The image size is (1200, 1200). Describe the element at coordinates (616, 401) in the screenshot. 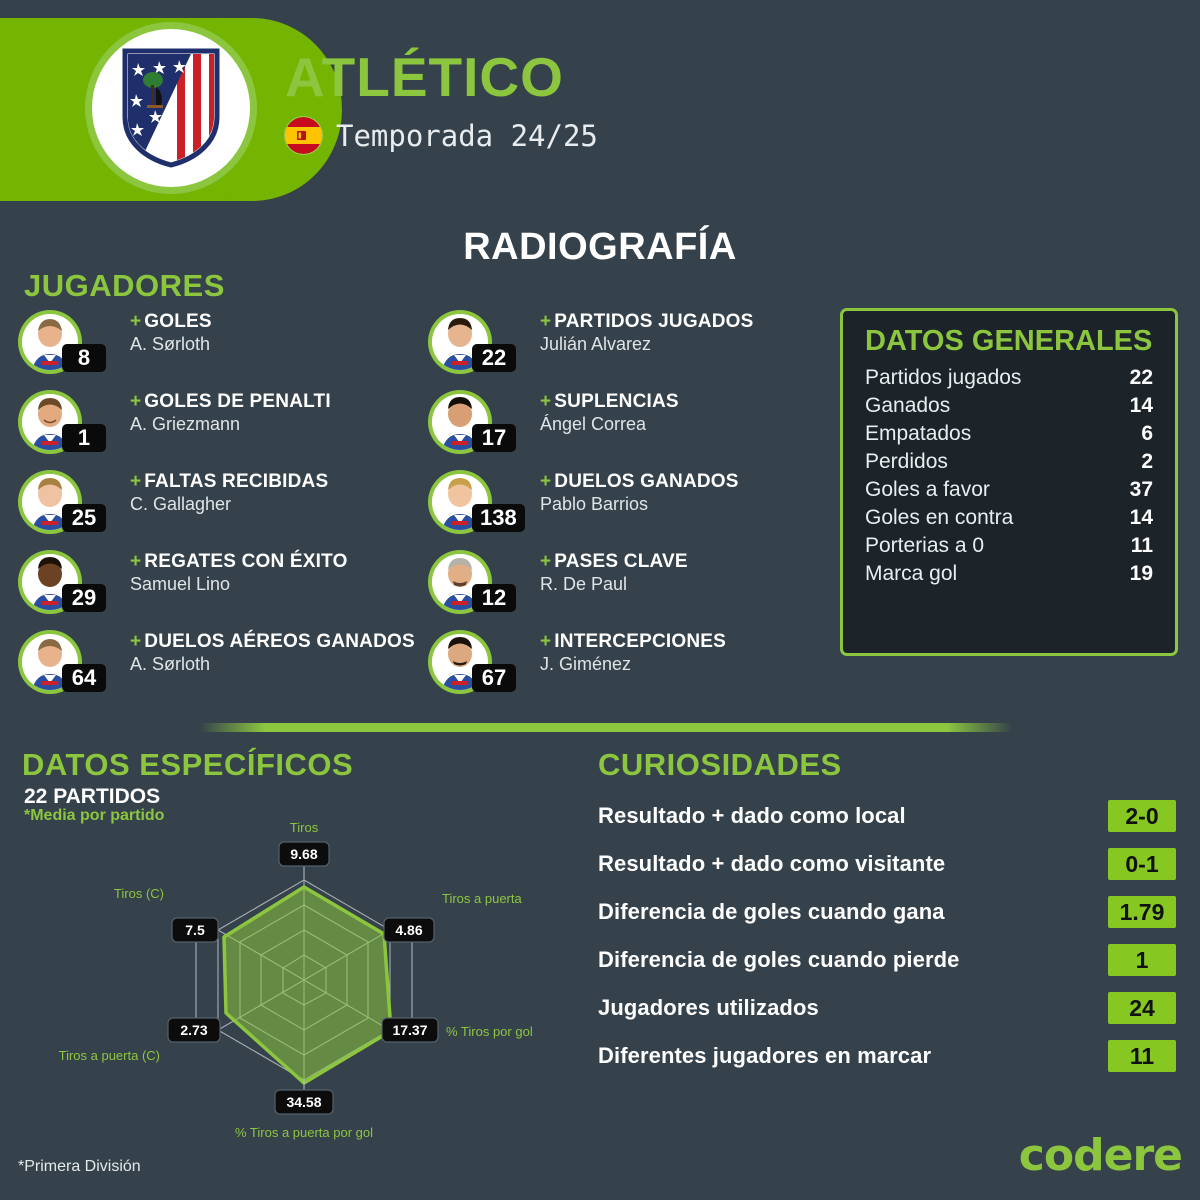

I see `stat-label: SUPLENCIAS` at that location.